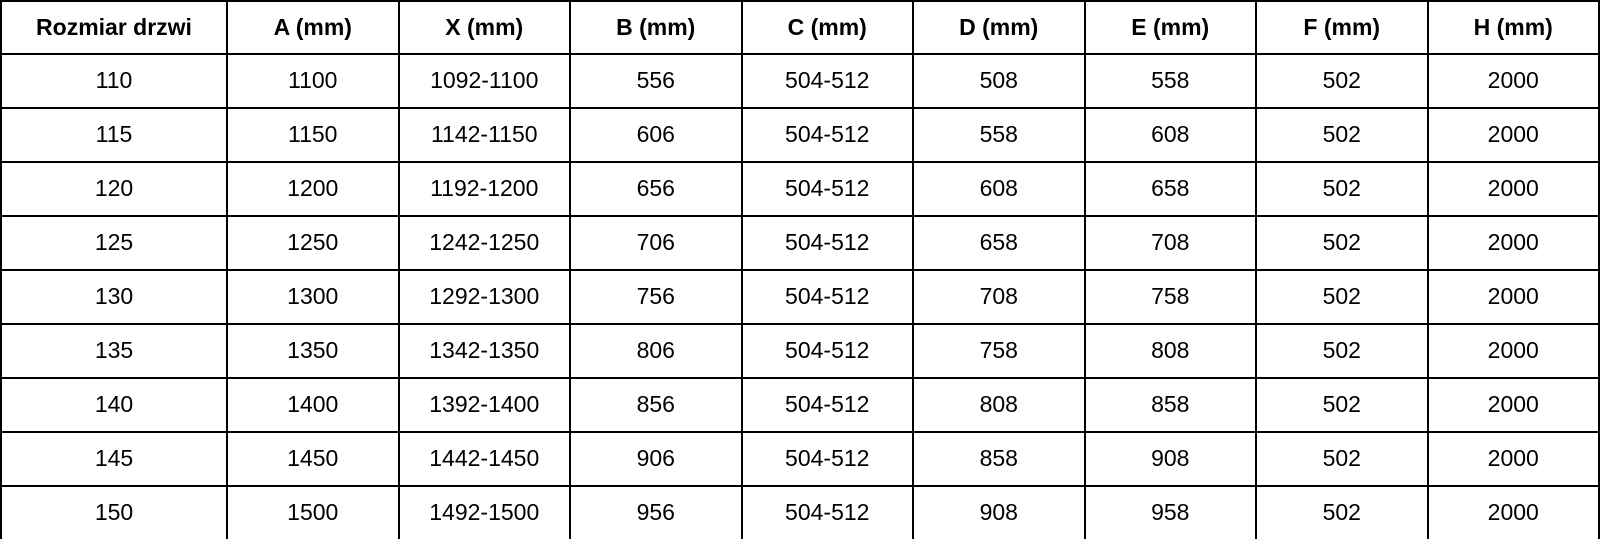 The image size is (1600, 539). Describe the element at coordinates (114, 27) in the screenshot. I see `column-header-rozmiar-drzwi: Rozmiar drzwi` at that location.